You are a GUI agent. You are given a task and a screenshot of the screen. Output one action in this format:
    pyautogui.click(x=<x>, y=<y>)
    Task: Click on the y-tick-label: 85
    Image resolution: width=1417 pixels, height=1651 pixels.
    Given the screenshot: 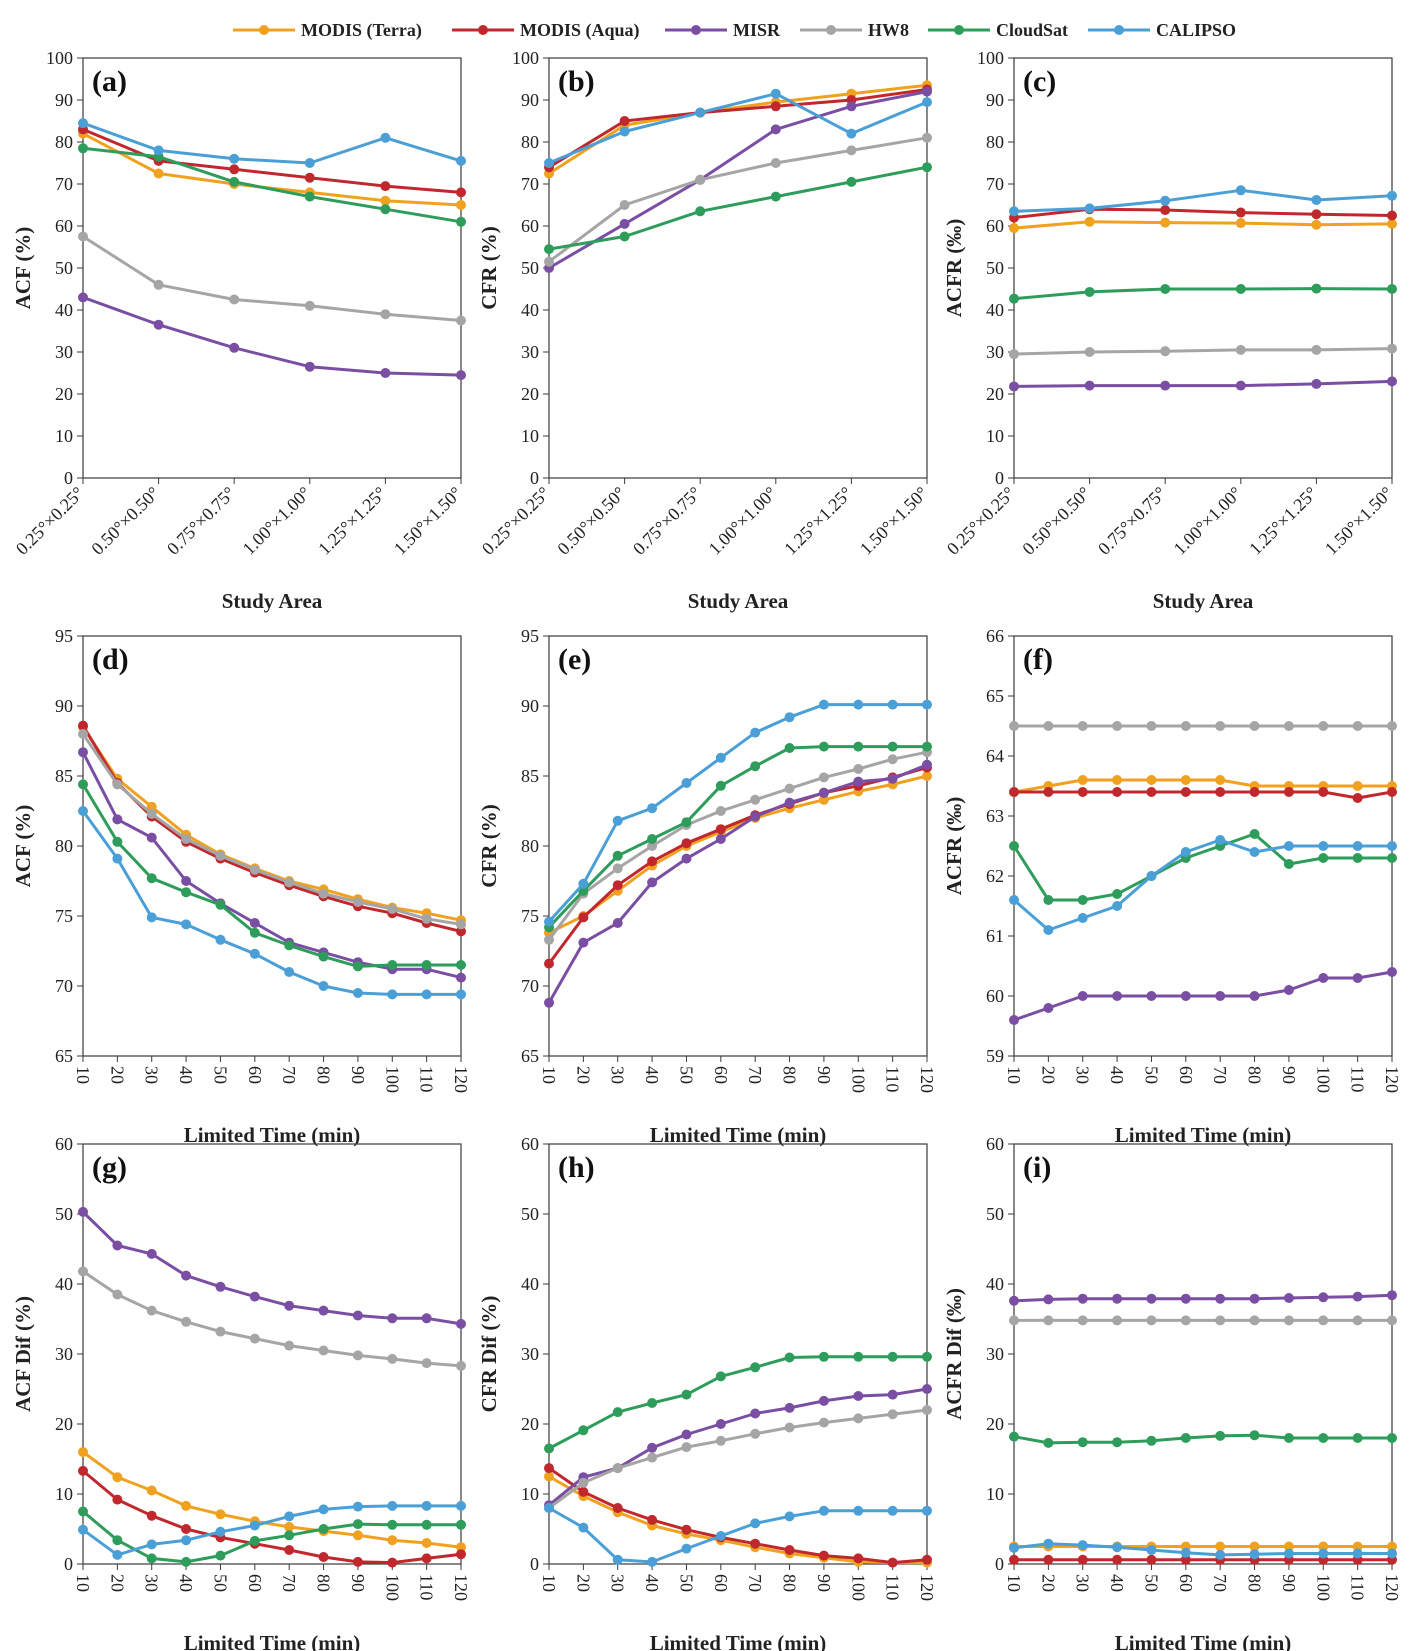 What is the action you would take?
    pyautogui.click(x=64, y=776)
    